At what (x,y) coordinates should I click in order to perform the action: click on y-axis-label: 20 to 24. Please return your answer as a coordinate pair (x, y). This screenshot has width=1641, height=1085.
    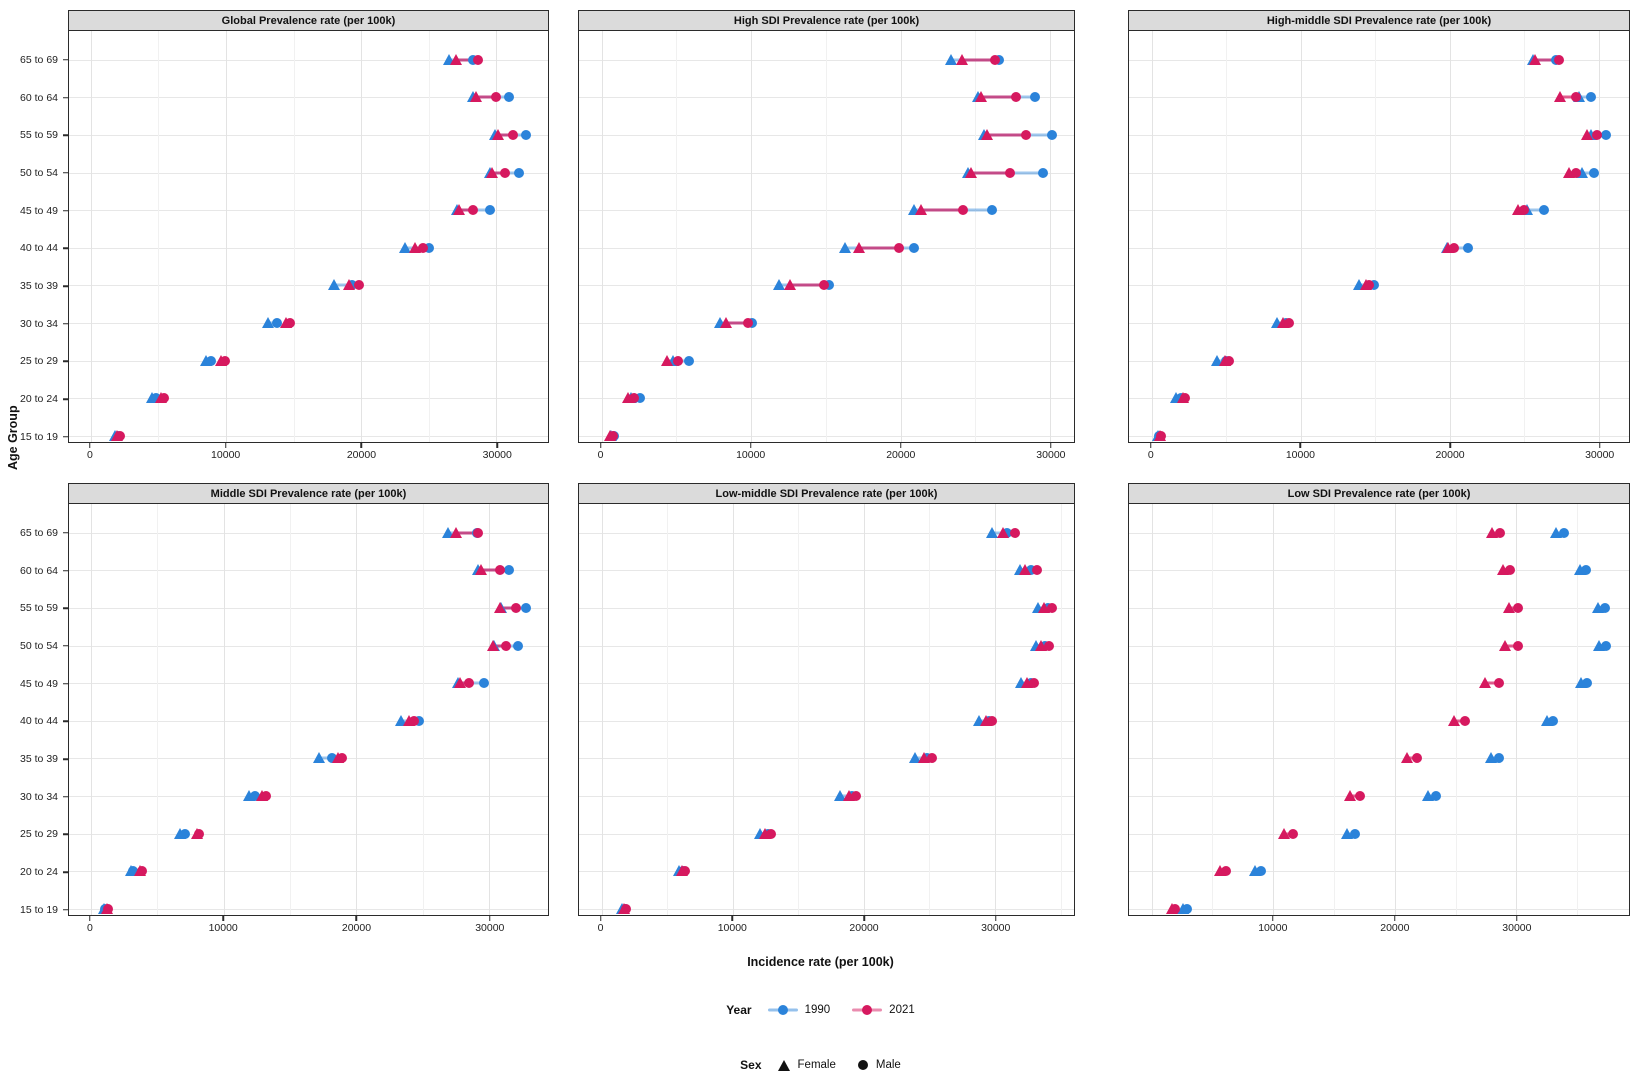
    Looking at the image, I should click on (39, 399).